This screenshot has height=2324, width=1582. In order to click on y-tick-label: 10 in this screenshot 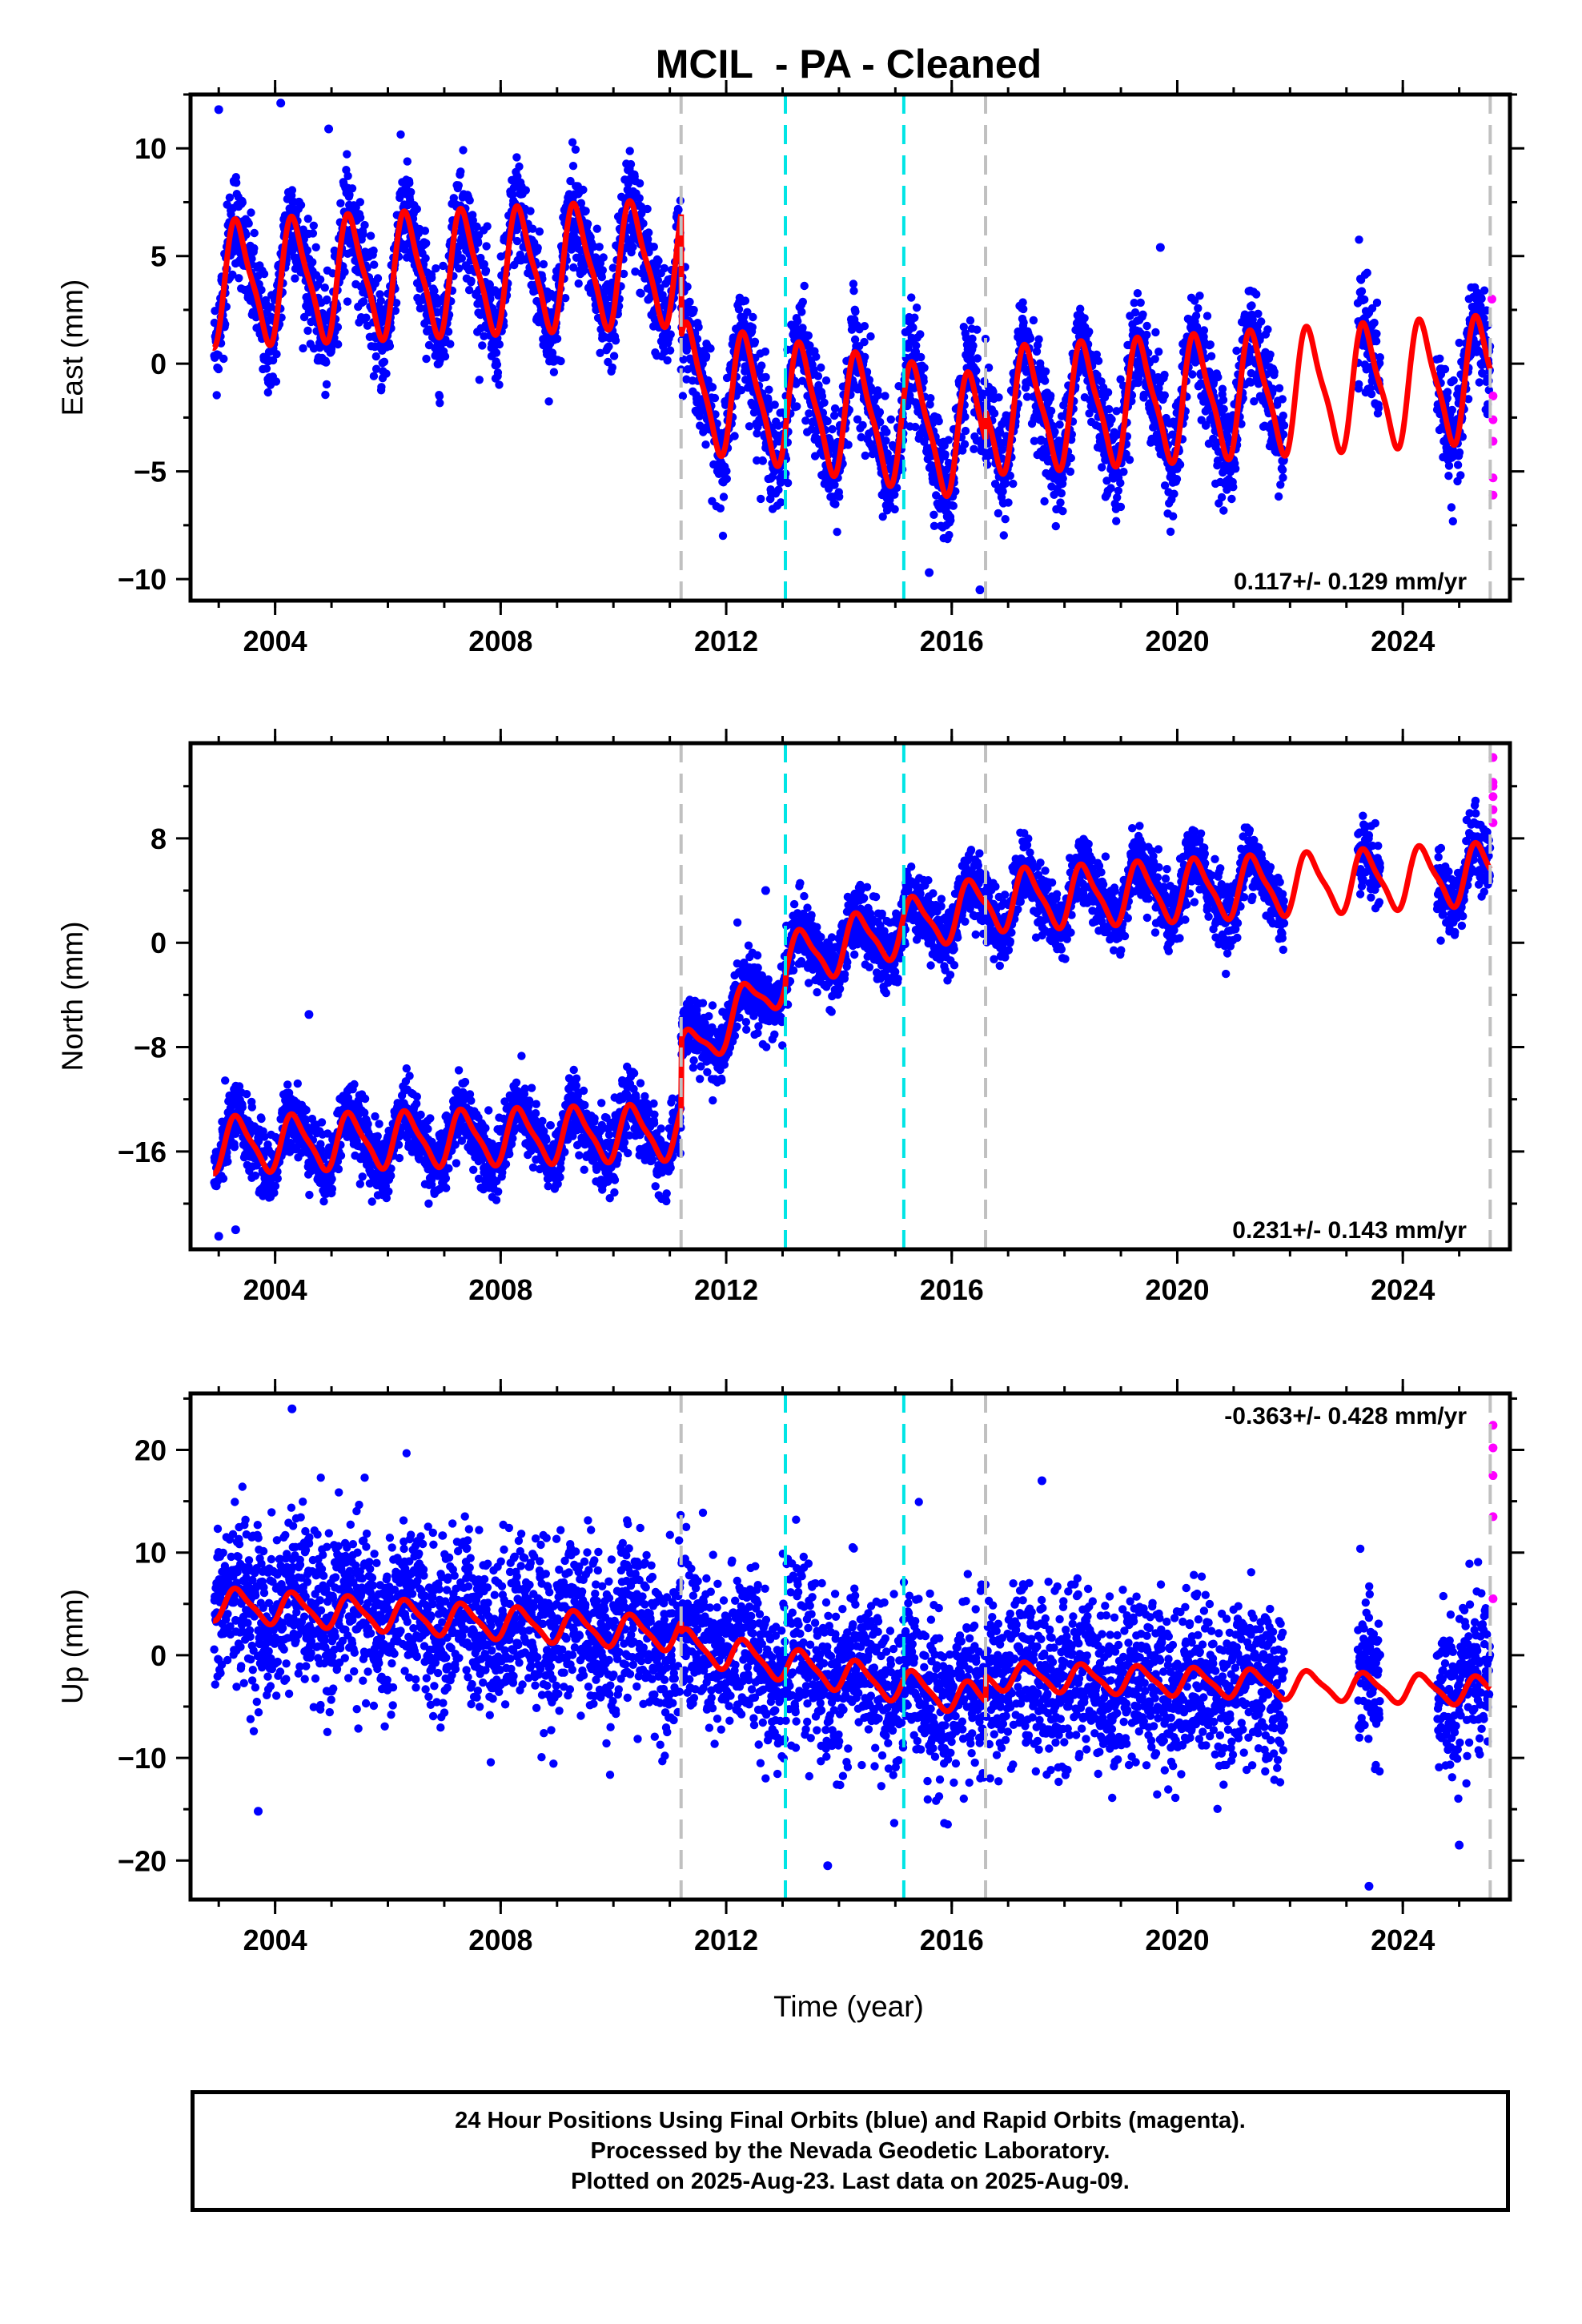, I will do `click(151, 148)`.